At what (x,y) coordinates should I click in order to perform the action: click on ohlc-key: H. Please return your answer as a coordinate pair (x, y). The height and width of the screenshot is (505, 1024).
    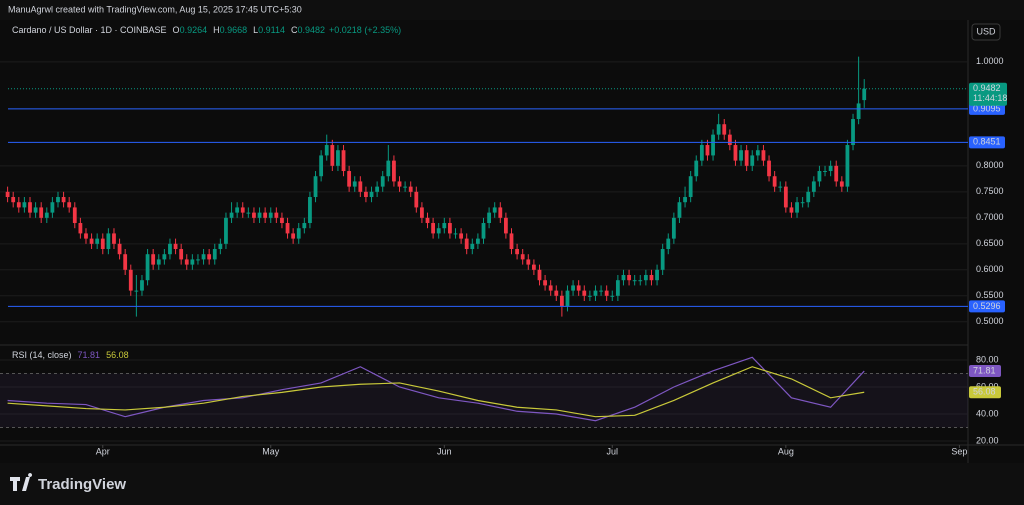
    Looking at the image, I should click on (216, 30).